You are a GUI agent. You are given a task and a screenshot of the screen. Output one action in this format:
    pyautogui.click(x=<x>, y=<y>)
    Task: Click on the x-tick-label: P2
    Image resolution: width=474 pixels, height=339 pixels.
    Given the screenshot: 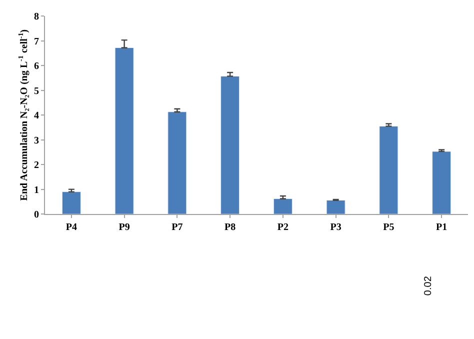 What is the action you would take?
    pyautogui.click(x=282, y=228)
    